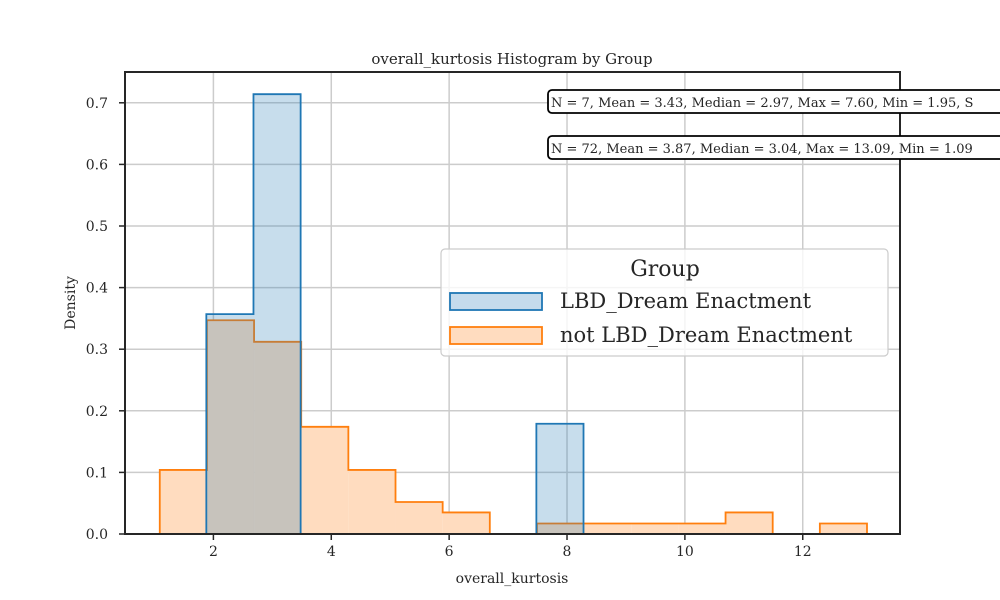  Describe the element at coordinates (665, 269) in the screenshot. I see `legend-title: Group` at that location.